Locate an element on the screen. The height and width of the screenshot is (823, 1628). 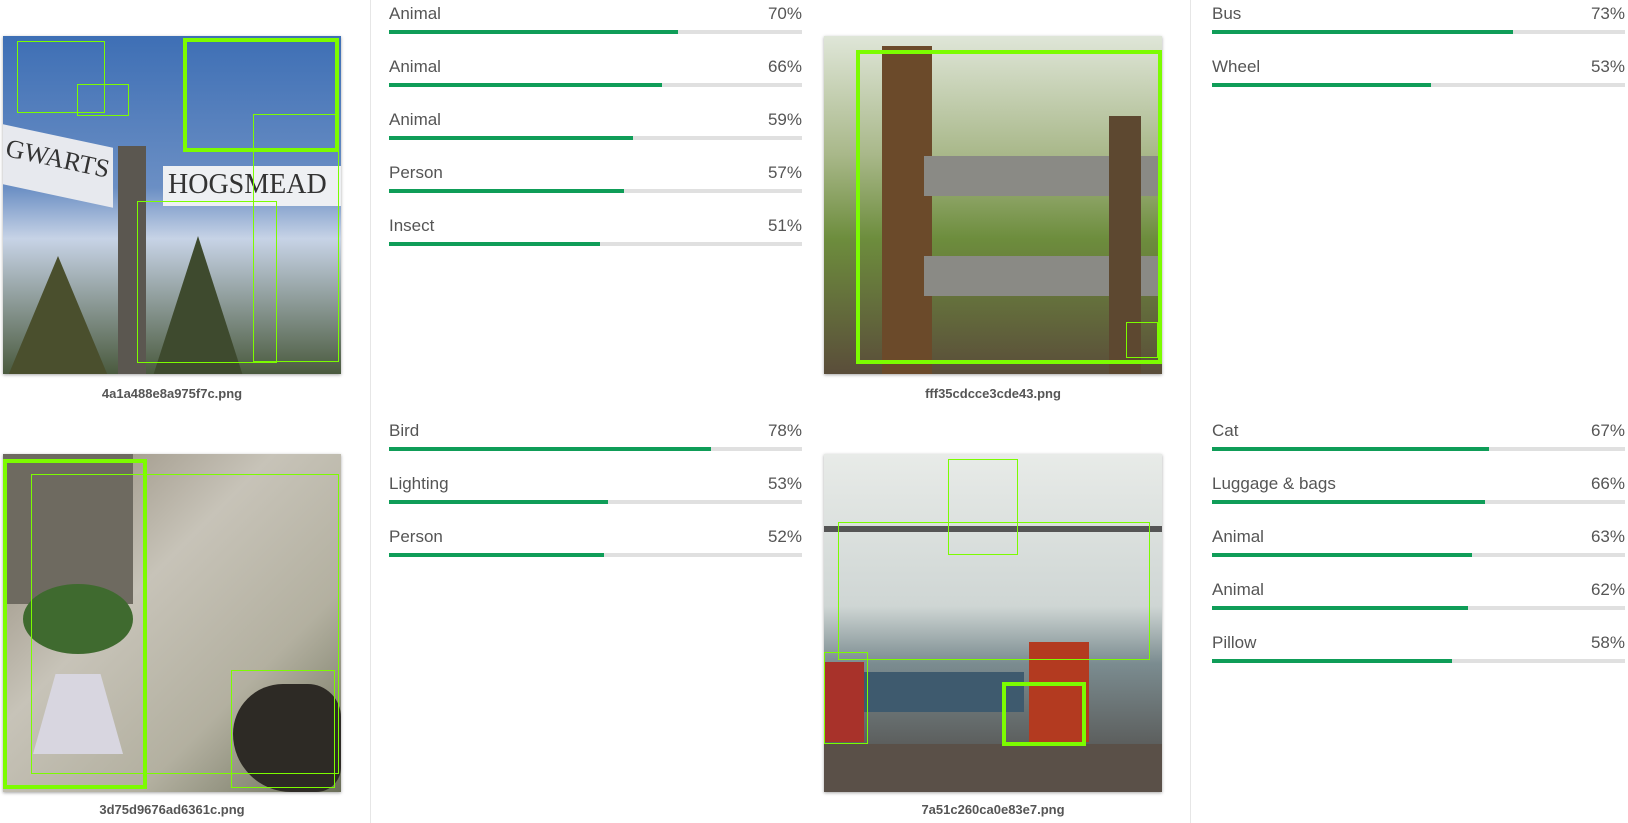
seal is located at coordinates (287, 738).